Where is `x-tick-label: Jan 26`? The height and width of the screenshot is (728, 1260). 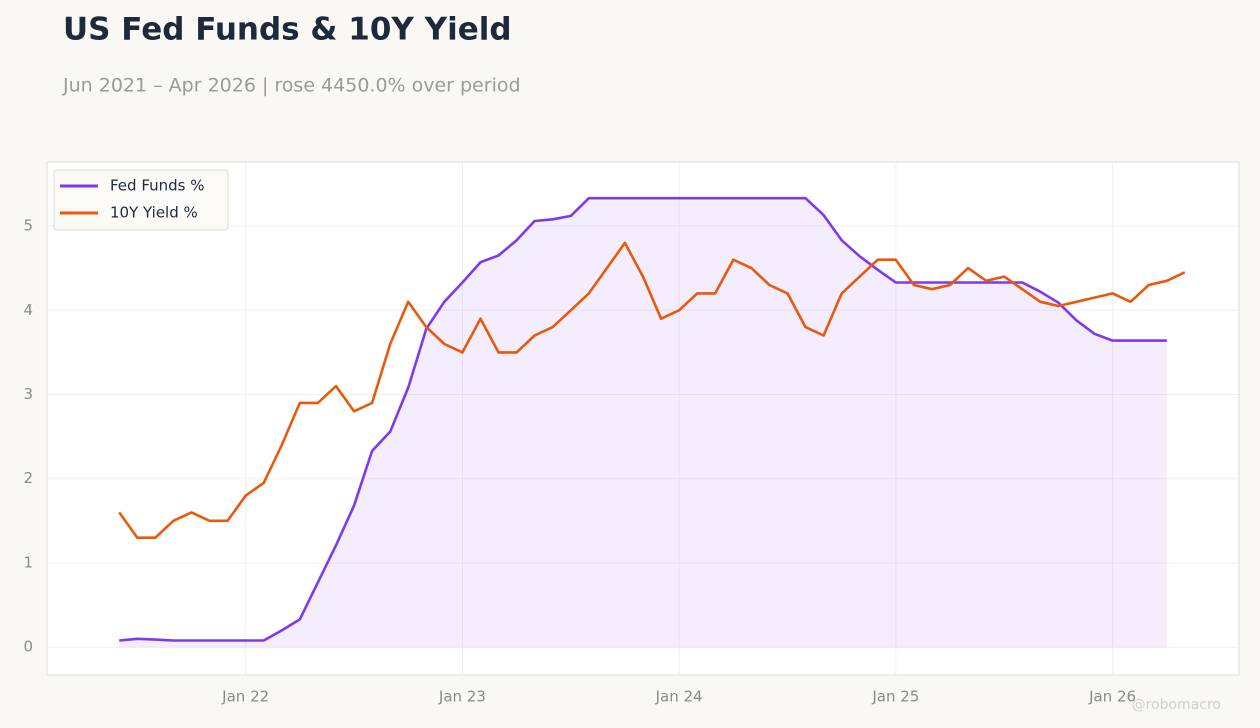
x-tick-label: Jan 26 is located at coordinates (1112, 697).